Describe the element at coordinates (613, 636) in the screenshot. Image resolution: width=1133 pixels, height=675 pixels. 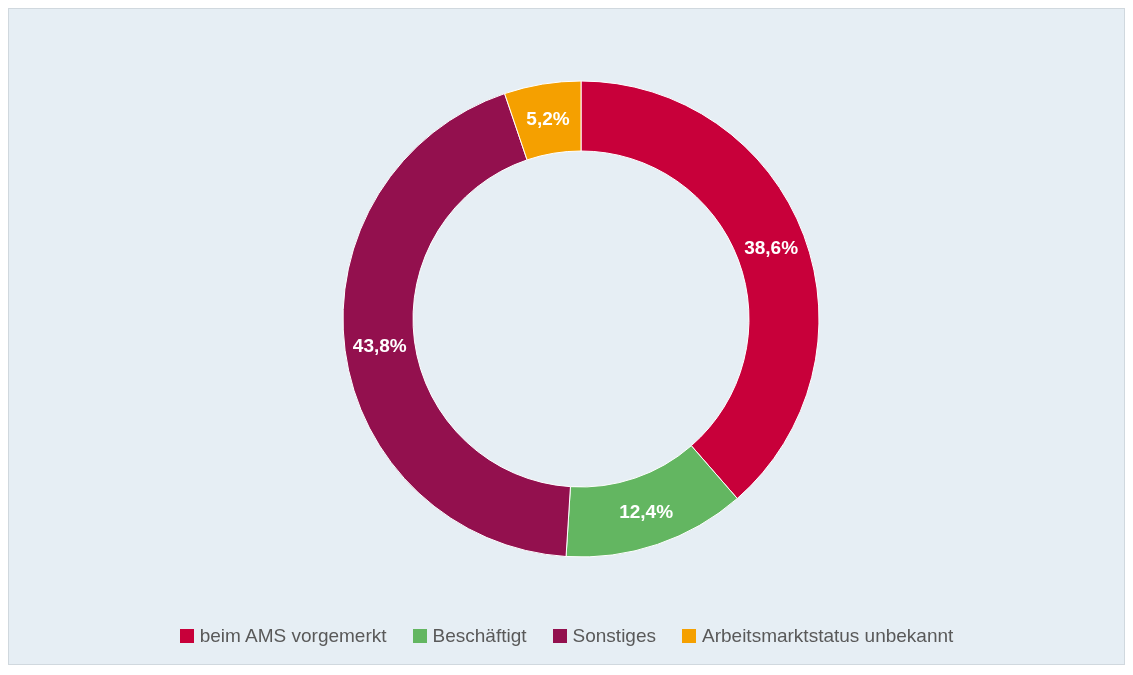
I see `legend-label: Sonstiges` at that location.